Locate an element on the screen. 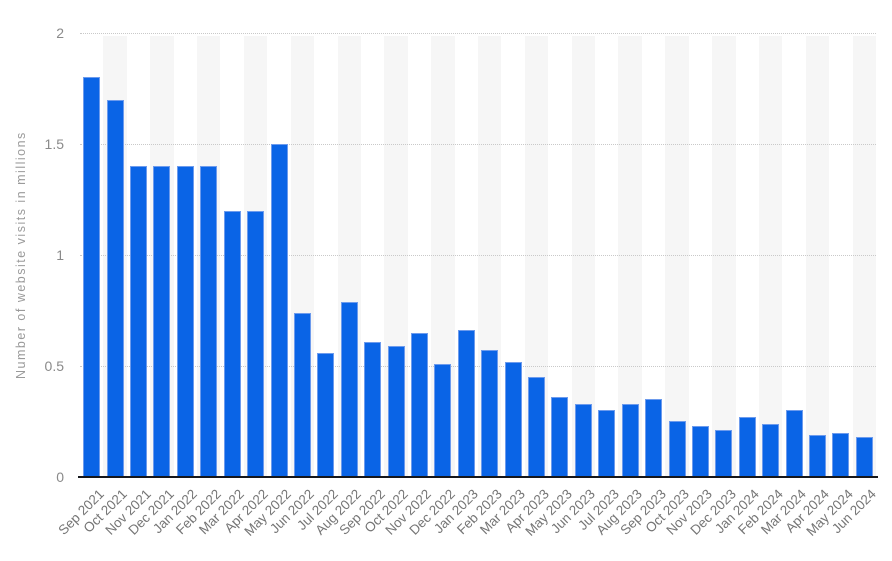  y-tick-label-0.5: 0.5 is located at coordinates (54, 366).